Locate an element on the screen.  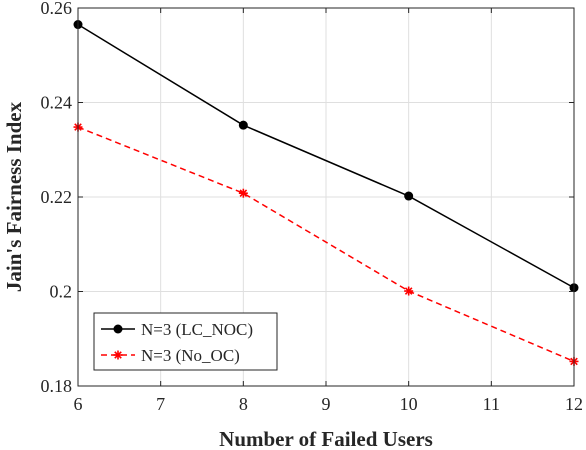
x-tick-label: 9 is located at coordinates (326, 404).